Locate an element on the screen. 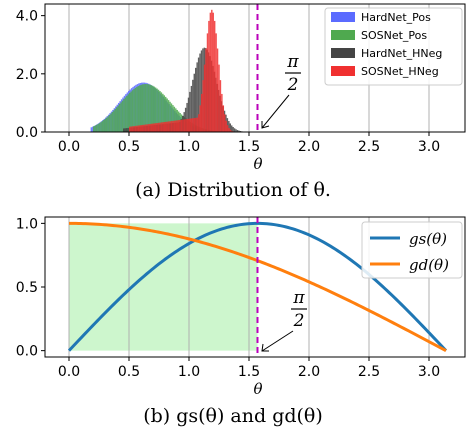 The height and width of the screenshot is (431, 466). legend-label-hardnet-pos: HardNet_Pos is located at coordinates (396, 17).